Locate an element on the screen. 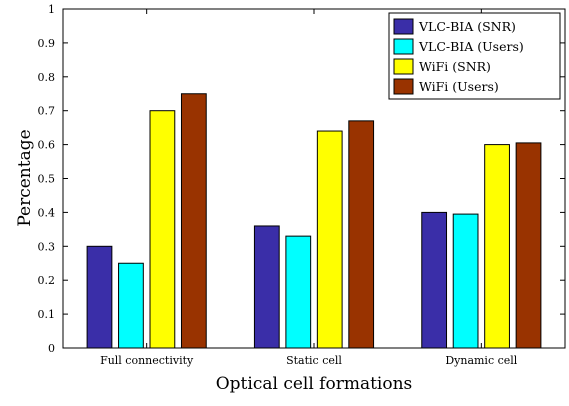 The image size is (569, 406). y-tick-label: 0.8 is located at coordinates (47, 77).